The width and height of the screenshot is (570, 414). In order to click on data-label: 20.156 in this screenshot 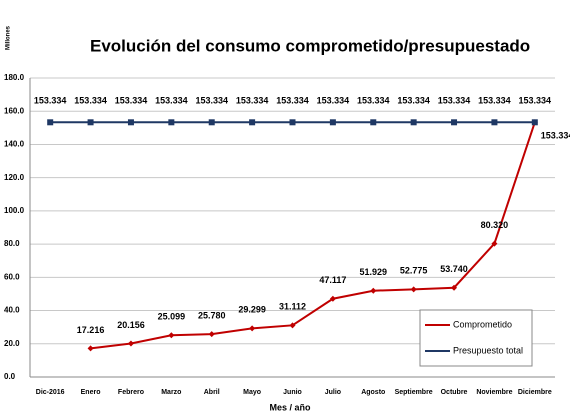, I will do `click(131, 325)`.